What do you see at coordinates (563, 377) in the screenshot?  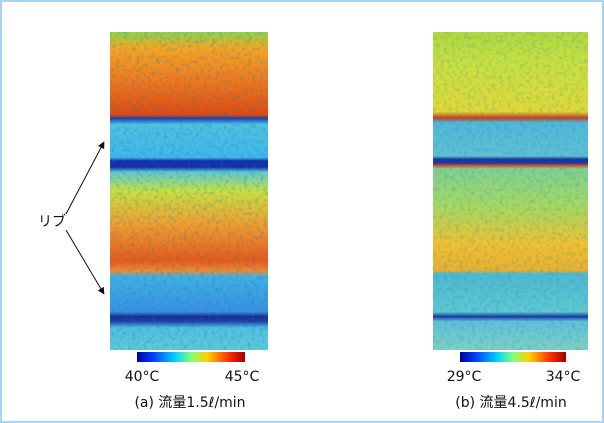 I see `scale-max: 34°C` at bounding box center [563, 377].